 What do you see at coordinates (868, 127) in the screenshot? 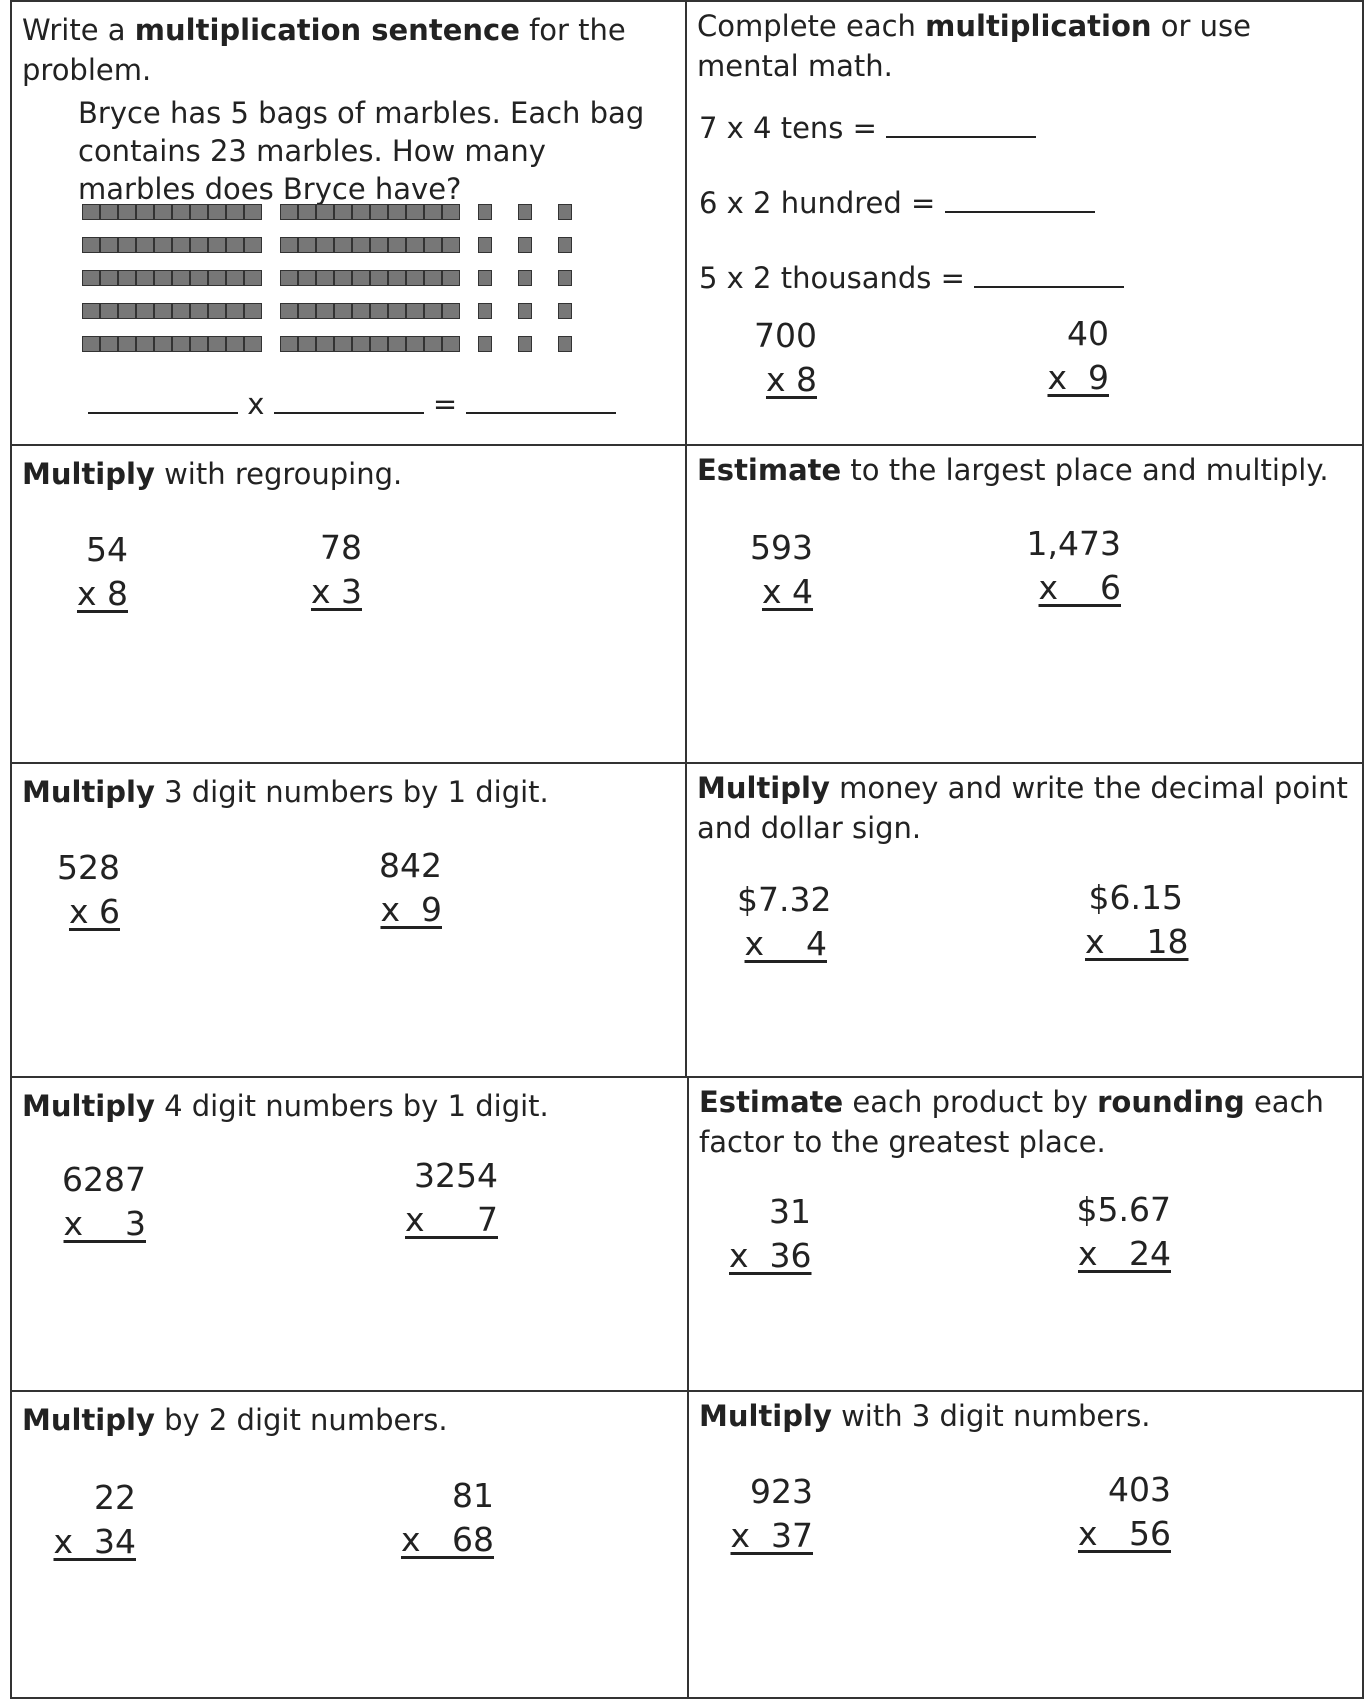
I see `mental-math-item: 7 x 4 tens =` at bounding box center [868, 127].